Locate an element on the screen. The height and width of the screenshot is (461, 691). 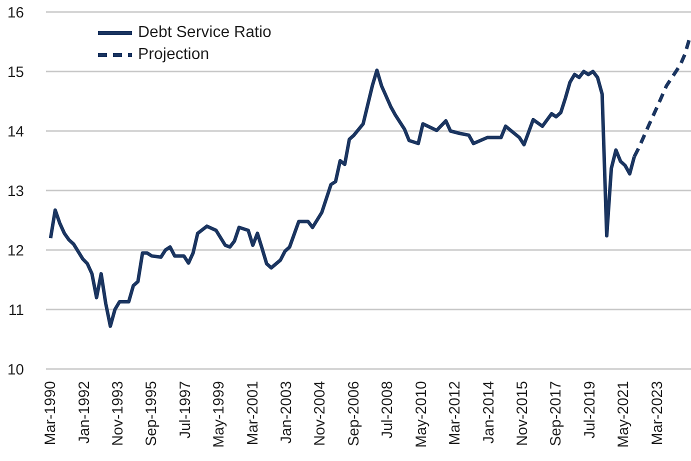
y-tick-label: 16 is located at coordinates (15, 13).